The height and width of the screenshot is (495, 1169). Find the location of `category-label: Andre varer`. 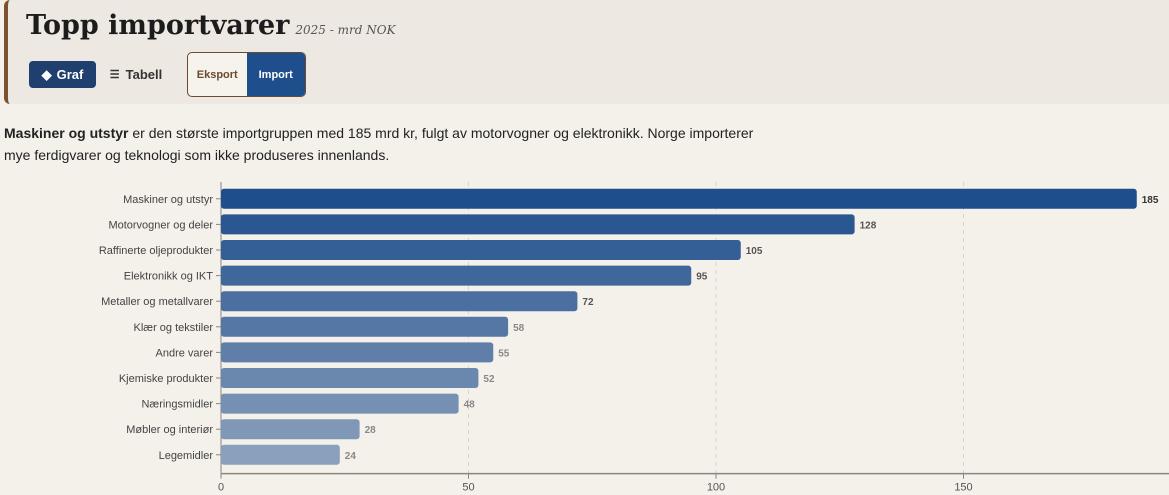

category-label: Andre varer is located at coordinates (185, 353).